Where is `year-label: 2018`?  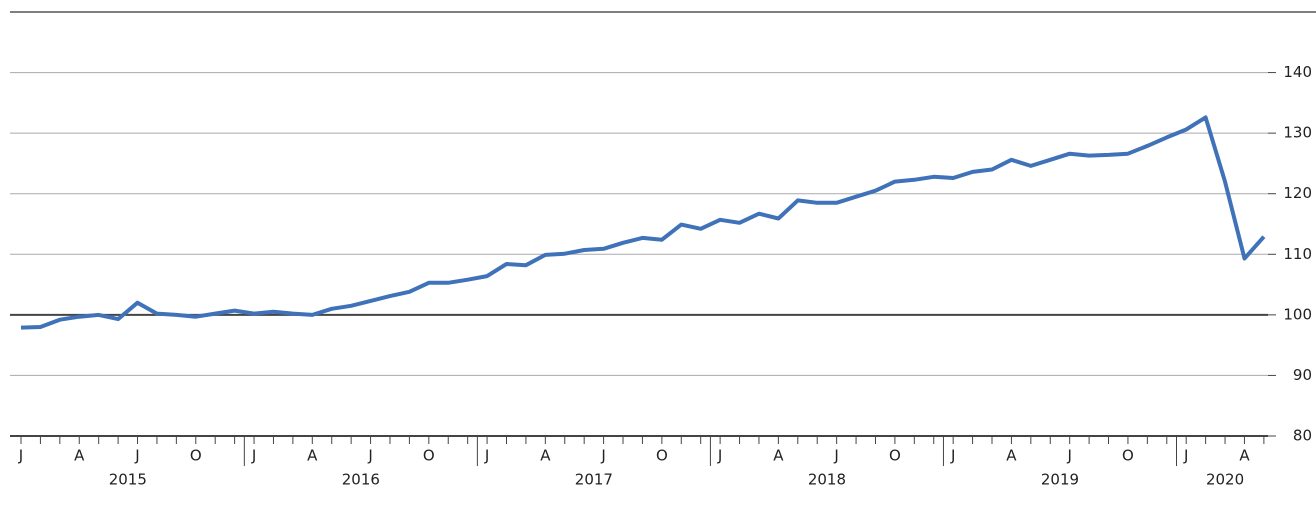 year-label: 2018 is located at coordinates (827, 480).